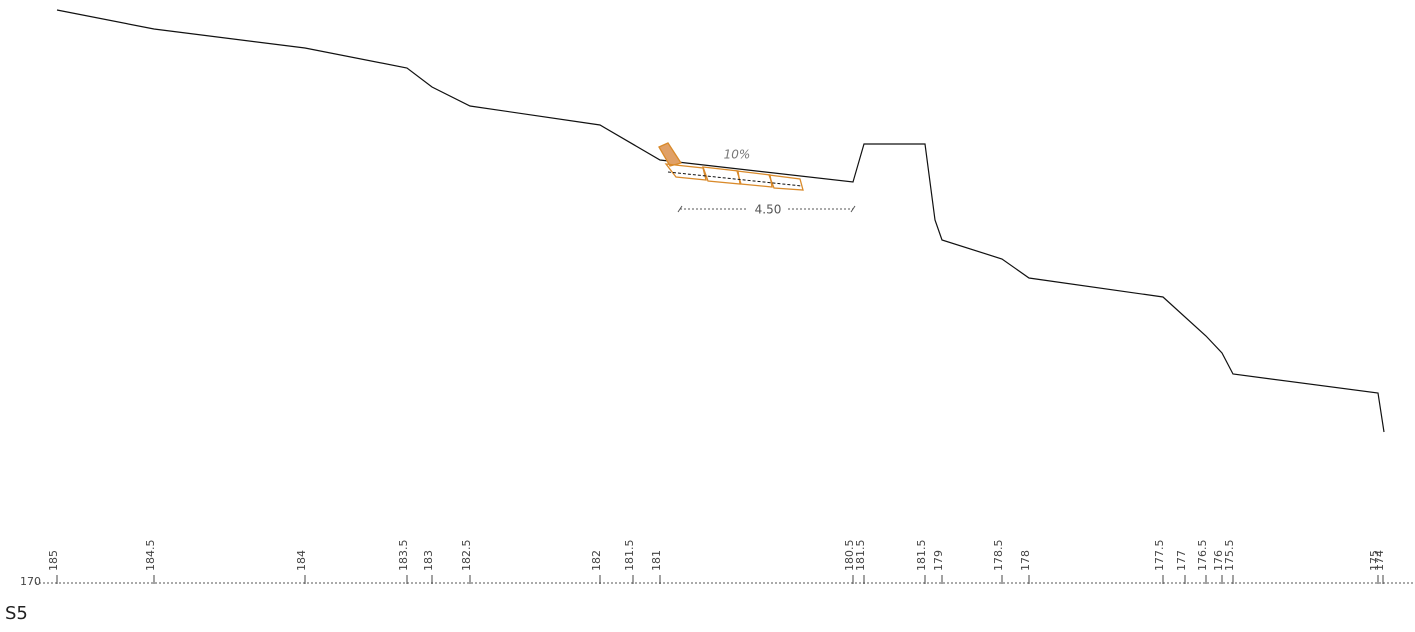  What do you see at coordinates (656, 560) in the screenshot?
I see `level-label: 181` at bounding box center [656, 560].